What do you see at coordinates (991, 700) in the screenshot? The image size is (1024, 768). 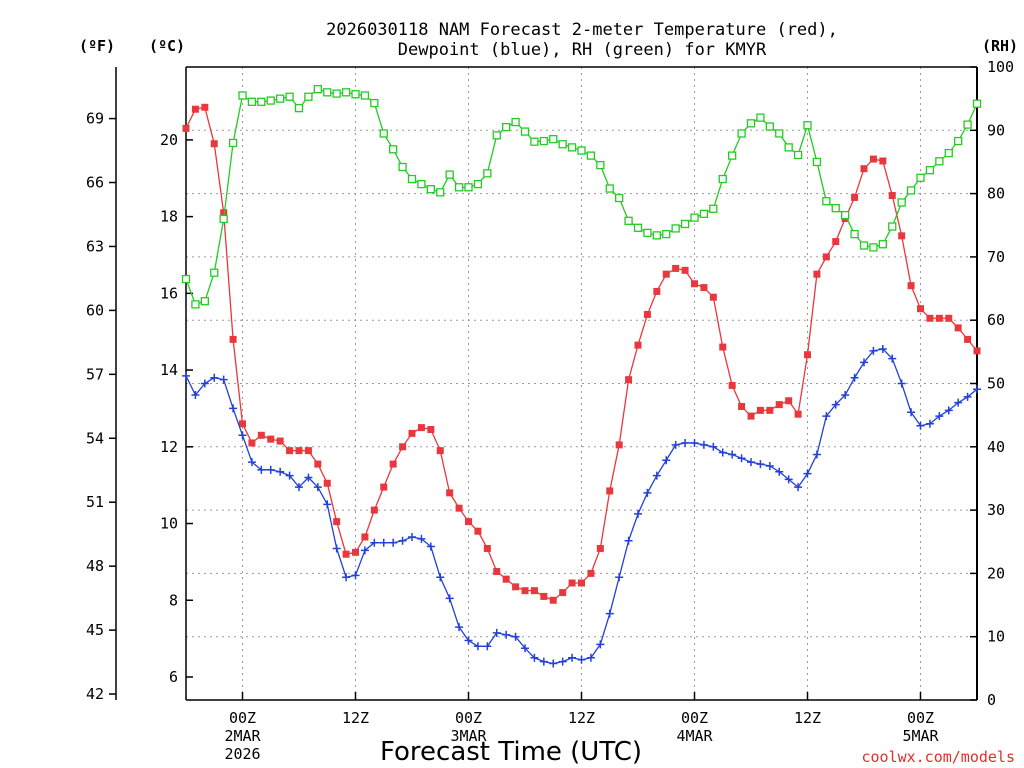 I see `rh-tick-label-0: 0` at bounding box center [991, 700].